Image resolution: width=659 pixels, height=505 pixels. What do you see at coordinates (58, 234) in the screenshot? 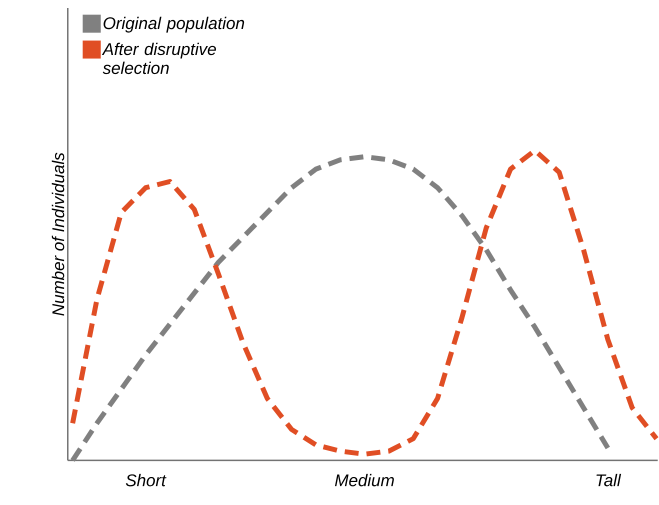
I see `y-axis-title: Number of Individuals` at bounding box center [58, 234].